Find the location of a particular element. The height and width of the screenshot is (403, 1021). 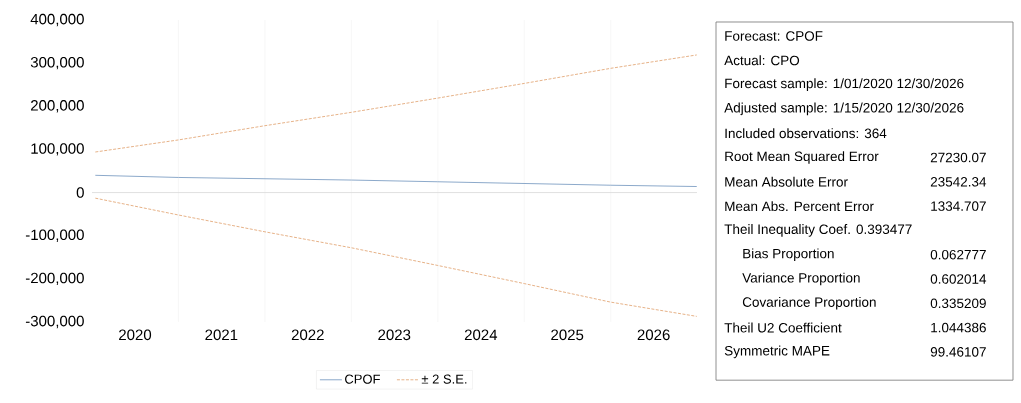

text: Actual: CPO is located at coordinates (762, 60).